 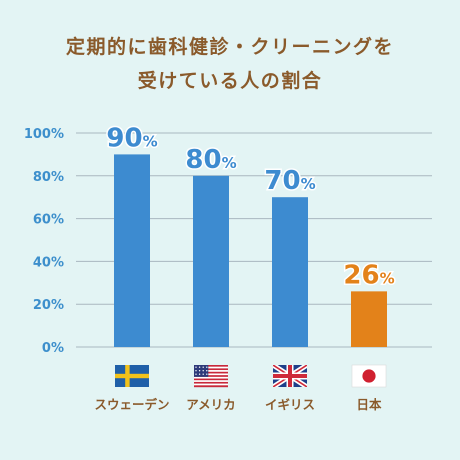 What do you see at coordinates (210, 404) in the screenshot?
I see `x-category-label: アメリカ` at bounding box center [210, 404].